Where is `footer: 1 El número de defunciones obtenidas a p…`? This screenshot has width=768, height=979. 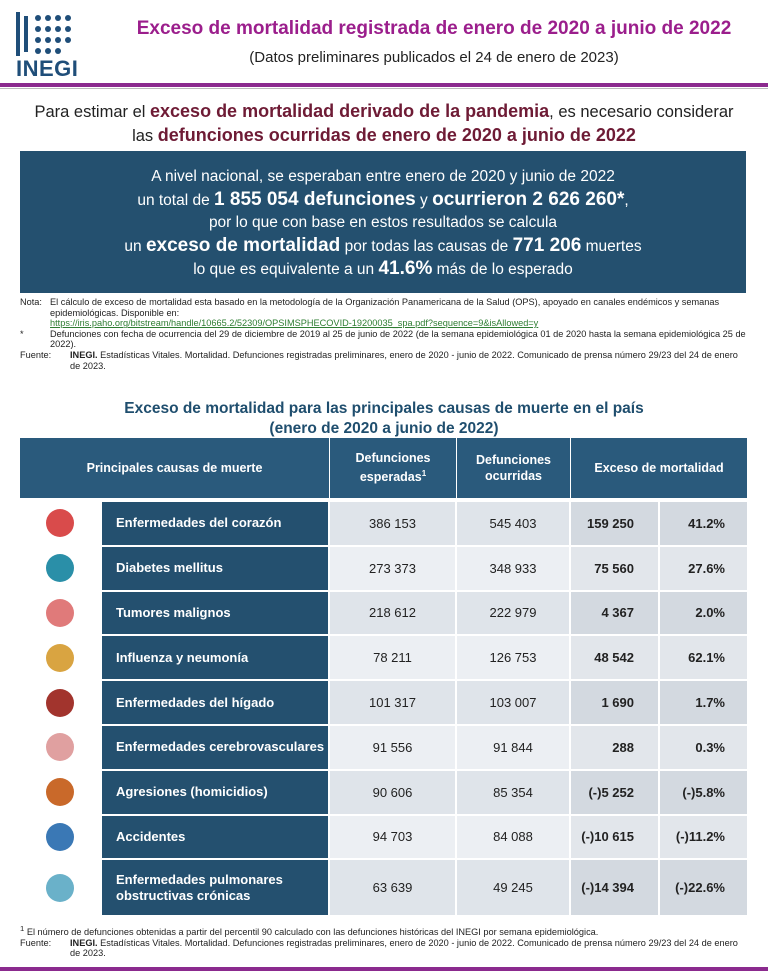
footer: 1 El número de defunciones obtenidas a p… is located at coordinates (384, 941).